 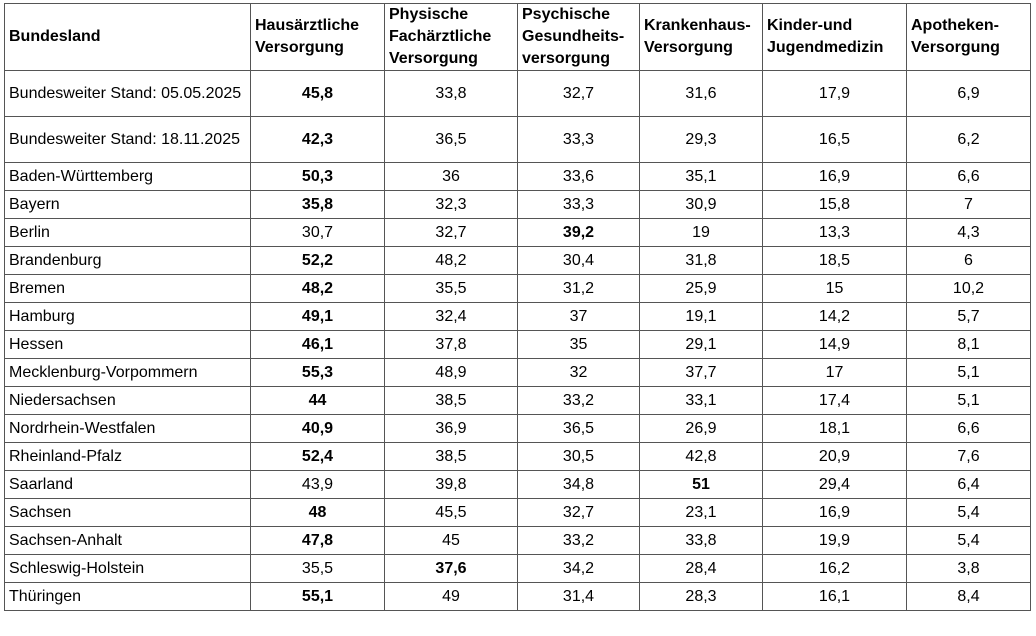 What do you see at coordinates (451, 372) in the screenshot?
I see `value-cell: 48,9` at bounding box center [451, 372].